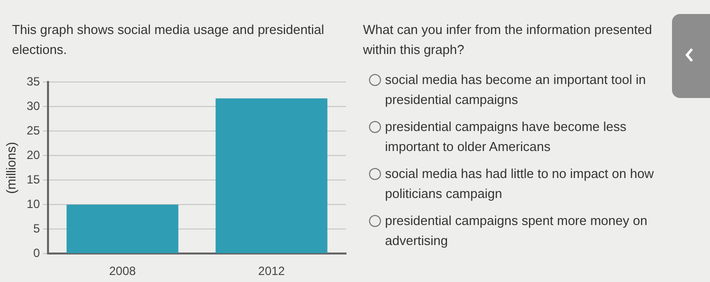 The width and height of the screenshot is (710, 282). I want to click on y-tick-label: 0, so click(36, 253).